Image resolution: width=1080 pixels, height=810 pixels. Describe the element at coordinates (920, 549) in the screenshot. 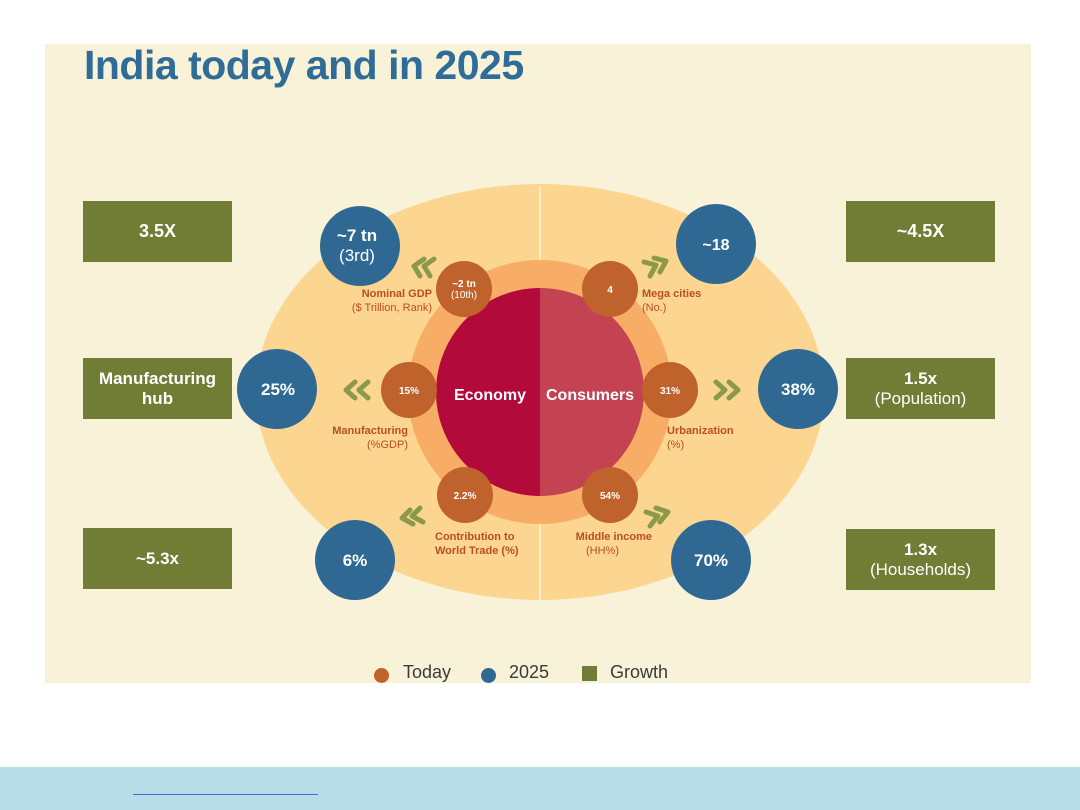

I see `growth-value: 1.3x` at that location.